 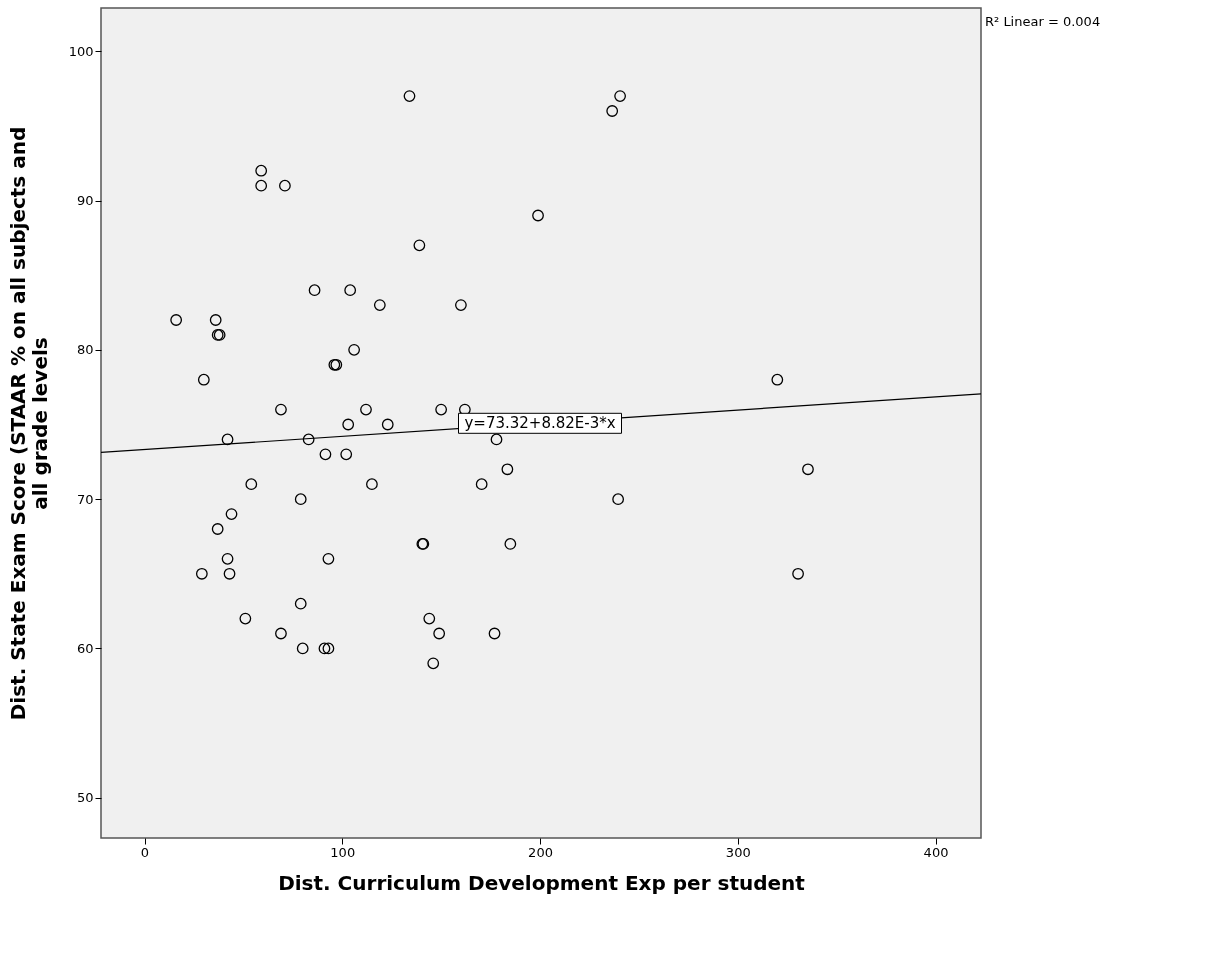 I want to click on y-tick-label: 80, so click(x=85, y=350).